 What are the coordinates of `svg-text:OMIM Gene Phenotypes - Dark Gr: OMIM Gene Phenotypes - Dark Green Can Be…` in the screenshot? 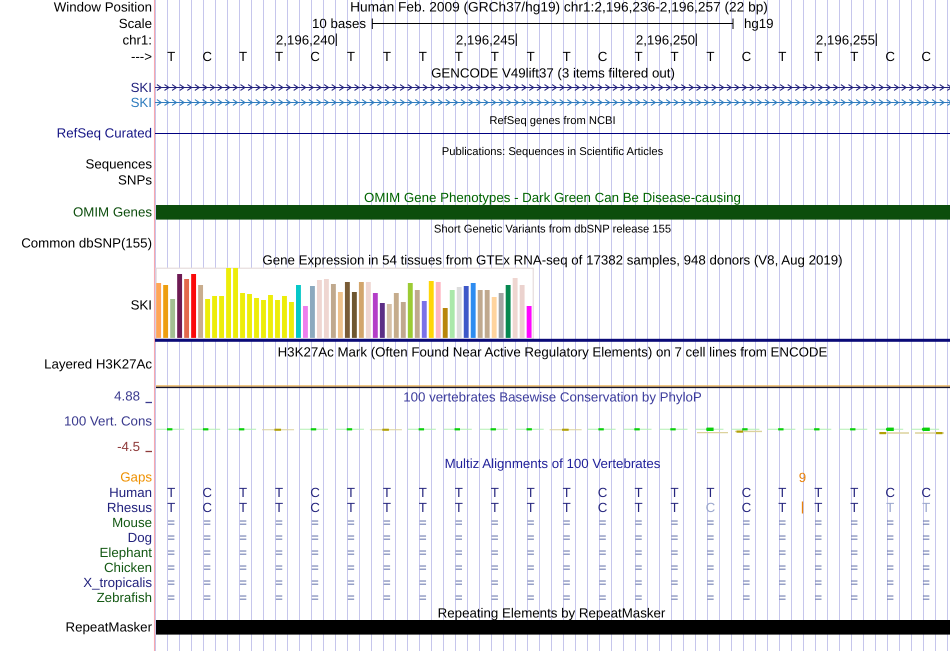 It's located at (552, 197).